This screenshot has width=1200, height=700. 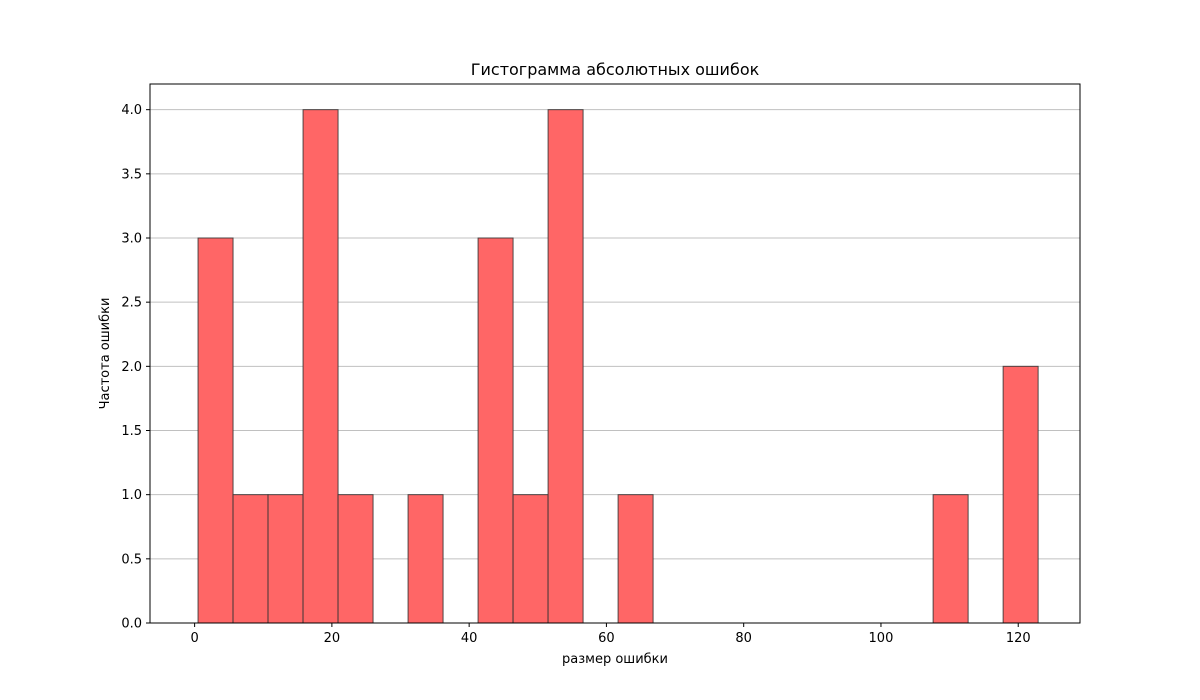 What do you see at coordinates (469, 638) in the screenshot?
I see `x-tick-label: 40` at bounding box center [469, 638].